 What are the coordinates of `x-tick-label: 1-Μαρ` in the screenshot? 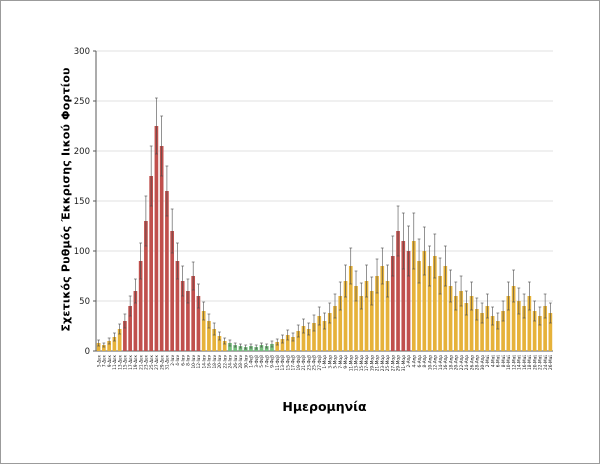 It's located at (325, 362).